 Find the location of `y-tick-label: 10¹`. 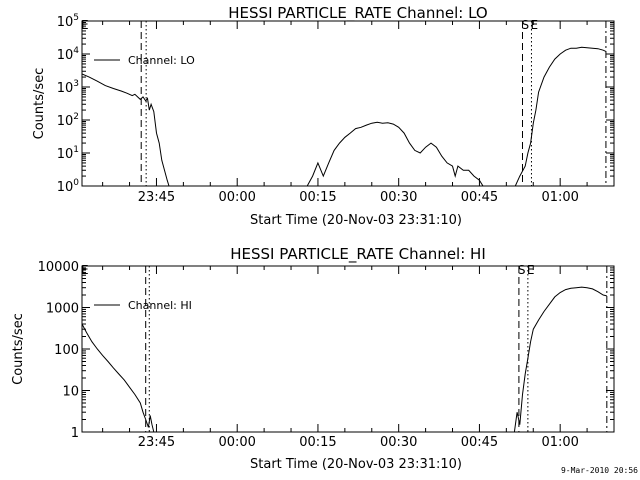

y-tick-label: 10¹ is located at coordinates (68, 153).